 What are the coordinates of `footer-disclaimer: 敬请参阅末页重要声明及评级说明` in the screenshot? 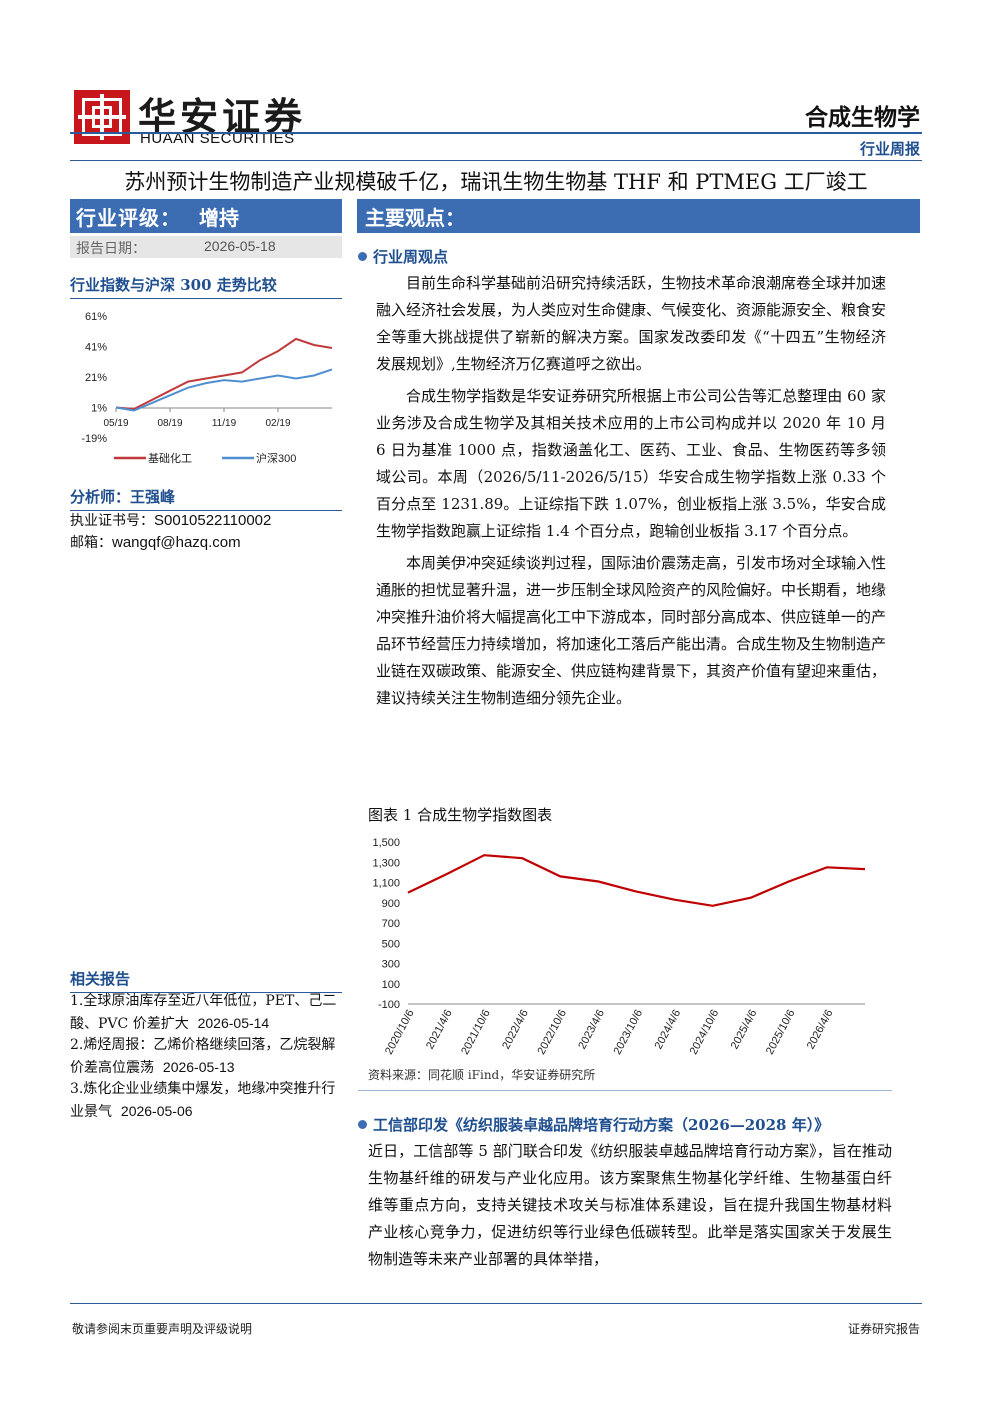 It's located at (162, 1329).